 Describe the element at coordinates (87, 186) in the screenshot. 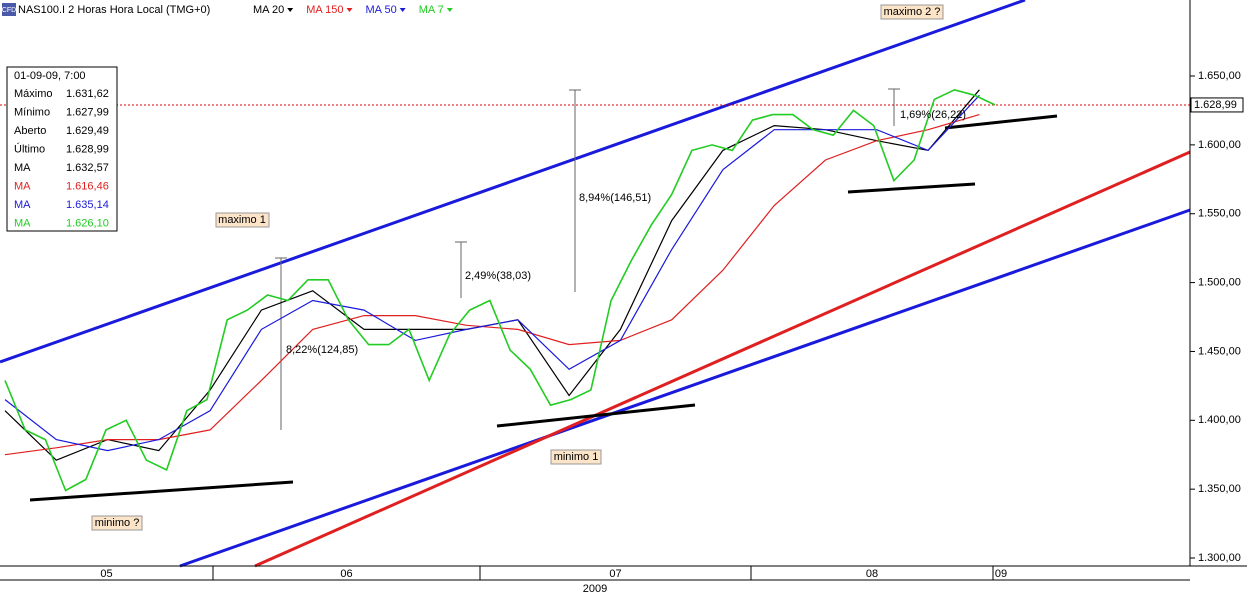

I see `info-value: 1.616,46` at that location.